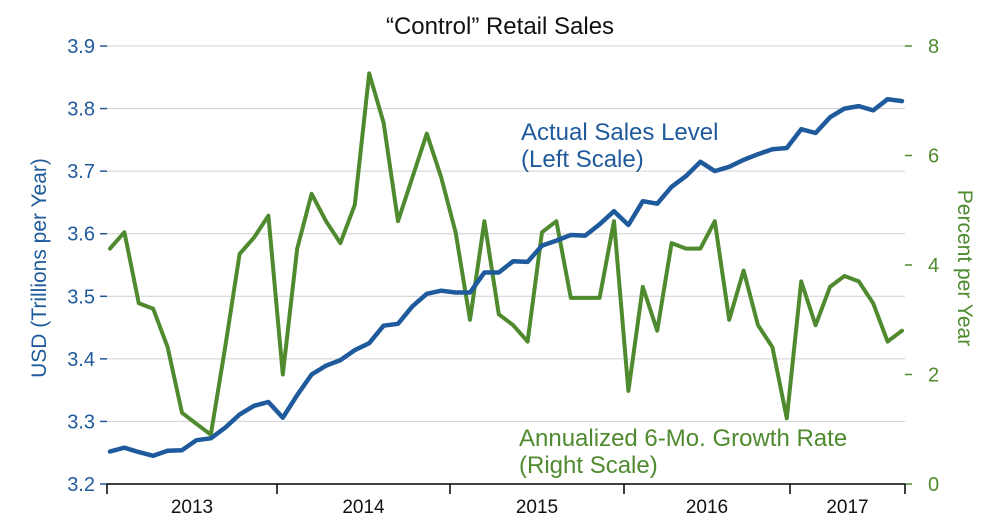 This screenshot has height=525, width=1000. Describe the element at coordinates (933, 47) in the screenshot. I see `right-tick-label: 8` at that location.